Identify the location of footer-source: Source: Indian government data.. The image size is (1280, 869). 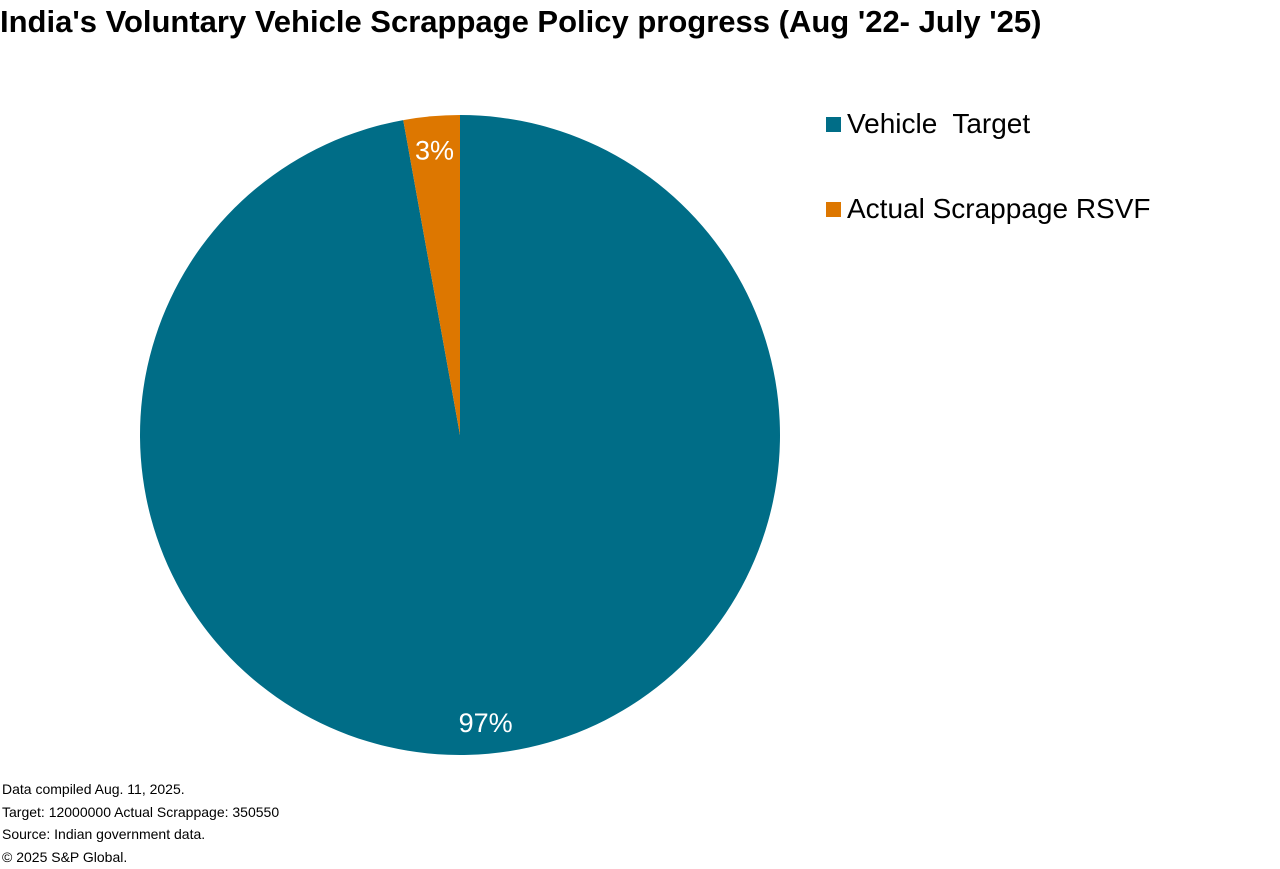
(104, 834).